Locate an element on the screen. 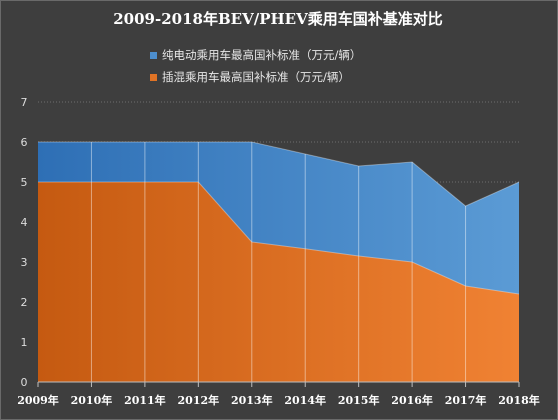 This screenshot has width=558, height=420. legend-label-phev: 插混乘用车最高国补标准（万元/辆） is located at coordinates (256, 77).